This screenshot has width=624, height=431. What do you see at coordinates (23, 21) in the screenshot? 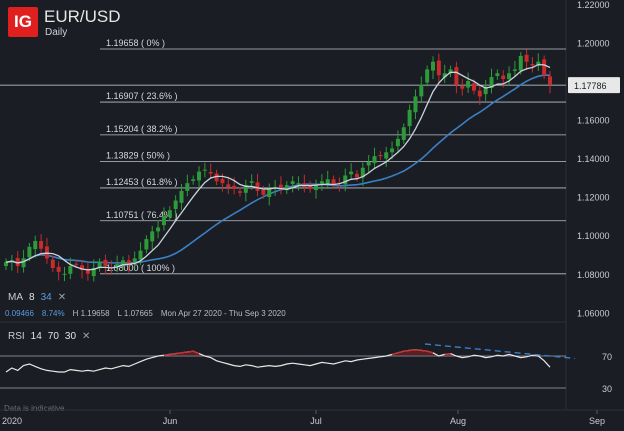
I see `ig-logo-text: IG` at bounding box center [23, 21].